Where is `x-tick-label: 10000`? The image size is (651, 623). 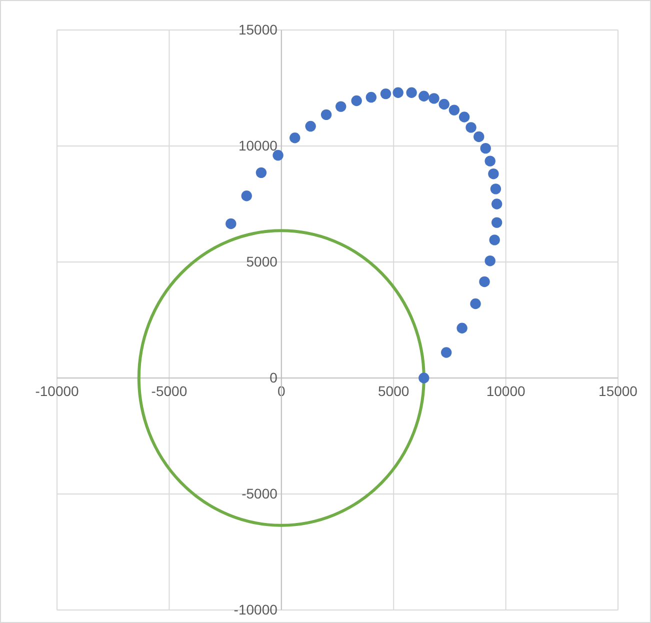 x-tick-label: 10000 is located at coordinates (506, 390).